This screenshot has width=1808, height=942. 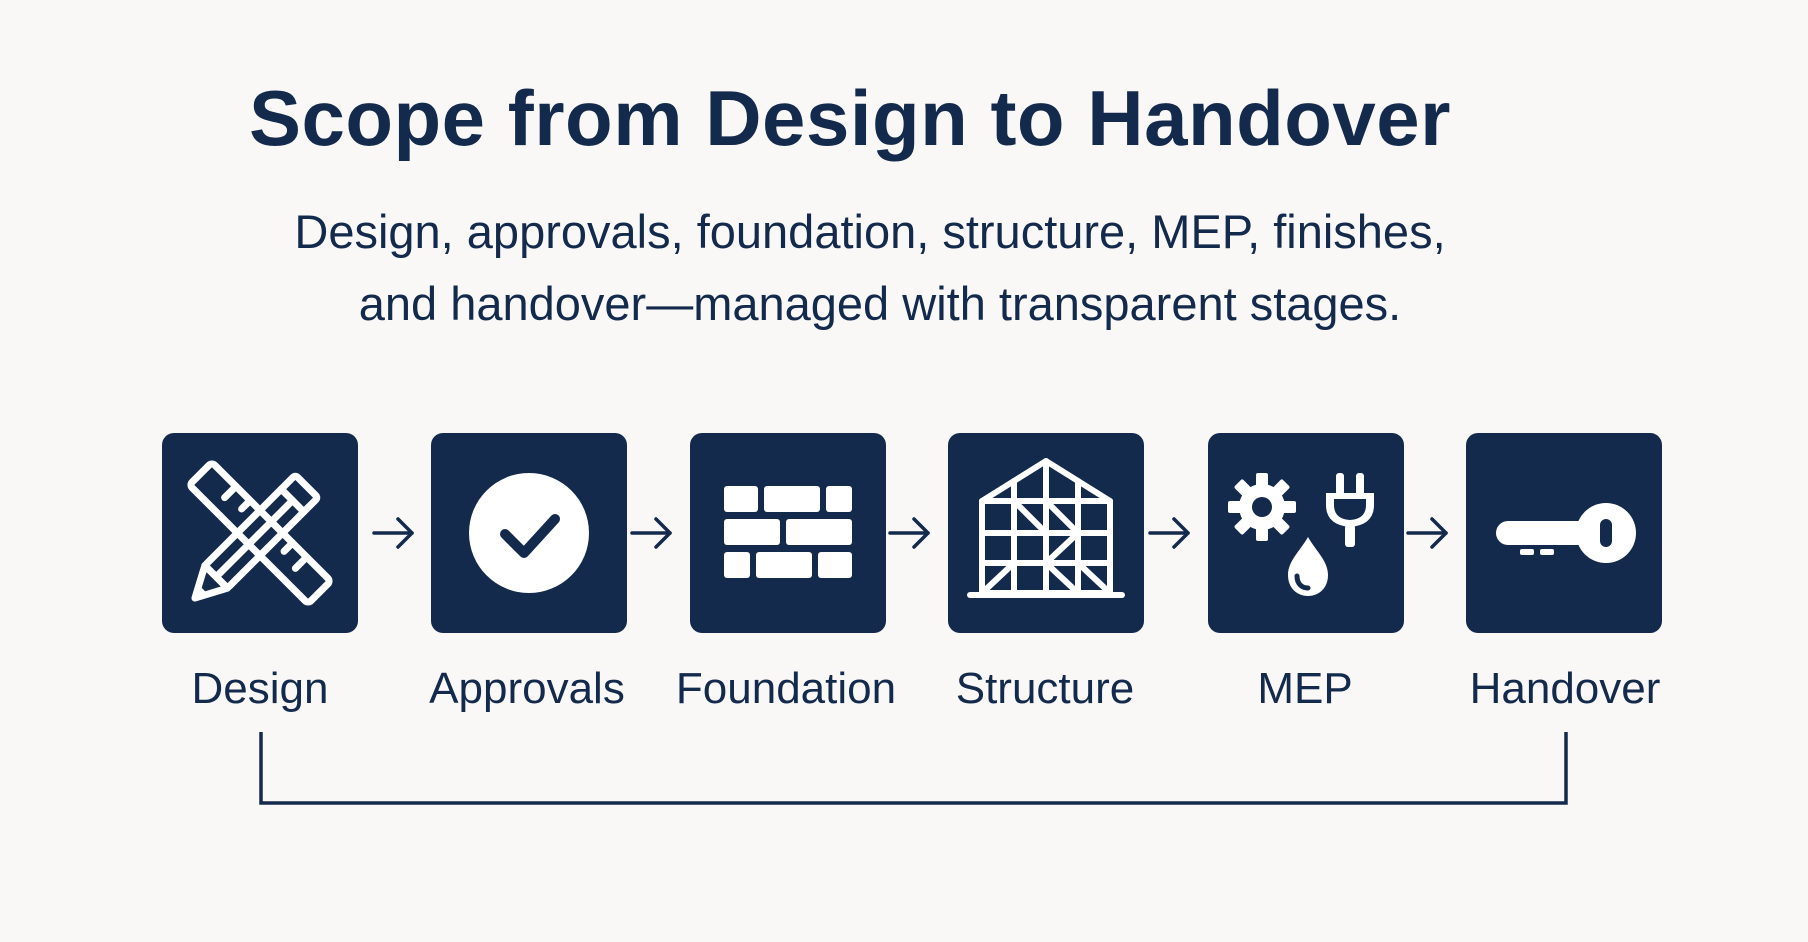 I want to click on stage-label-handover: Handover, so click(x=1565, y=688).